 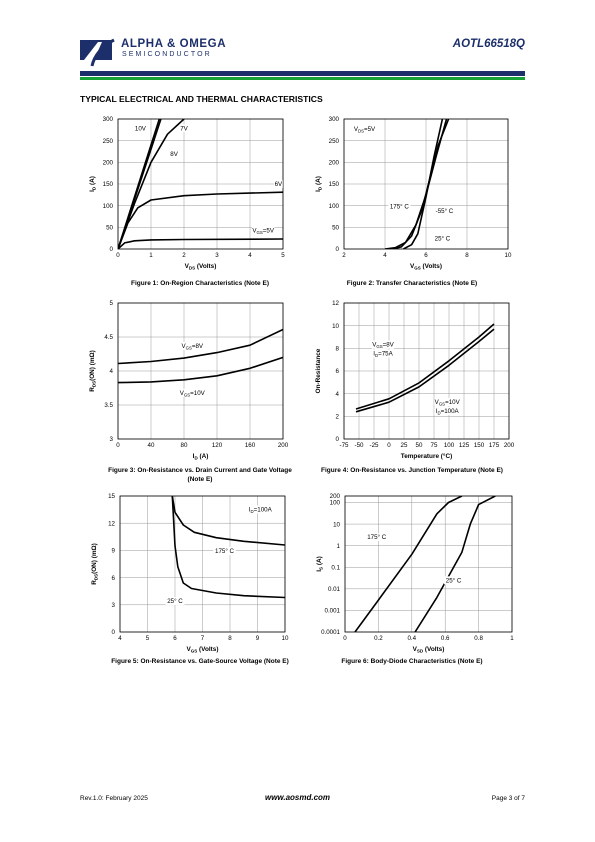 What do you see at coordinates (467, 255) in the screenshot?
I see `fig2-xtick-3: 8` at bounding box center [467, 255].